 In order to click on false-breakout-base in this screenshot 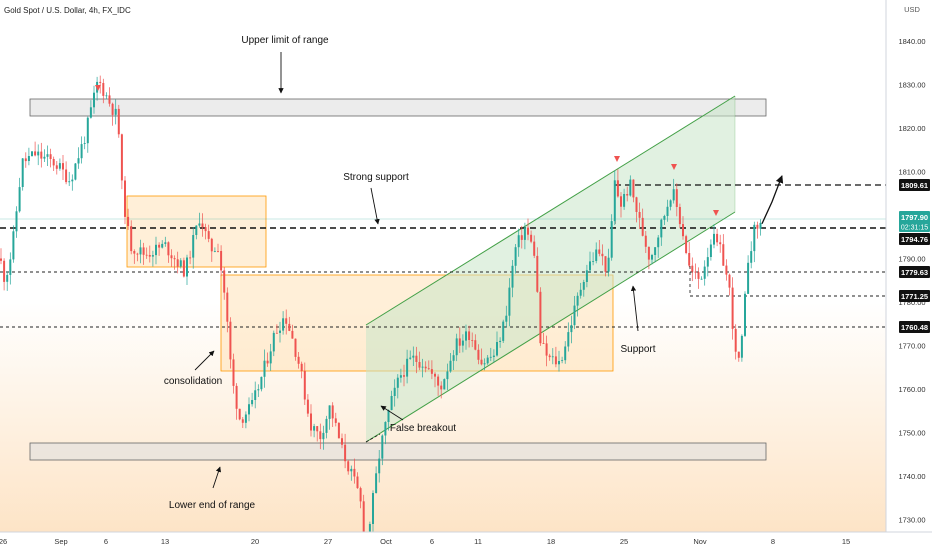, I will do `click(373, 438)`.